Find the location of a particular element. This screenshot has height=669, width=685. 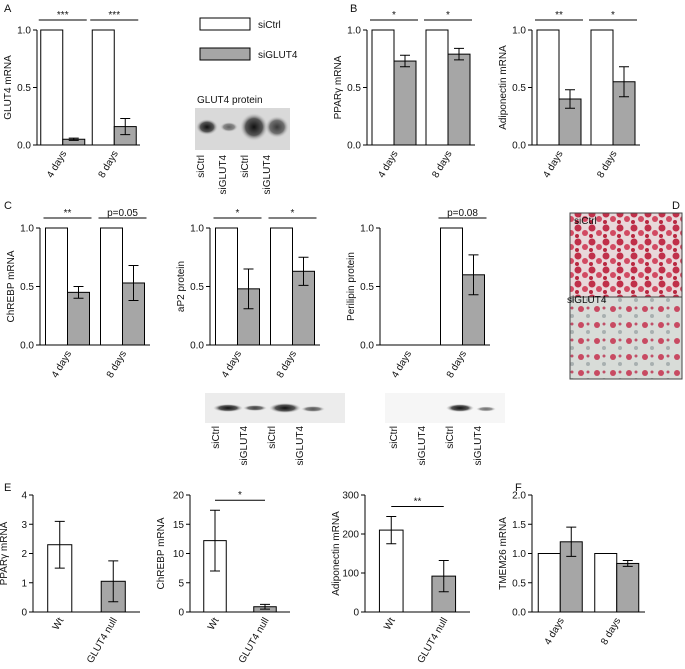

sig-label: p=0.05 is located at coordinates (122, 213).